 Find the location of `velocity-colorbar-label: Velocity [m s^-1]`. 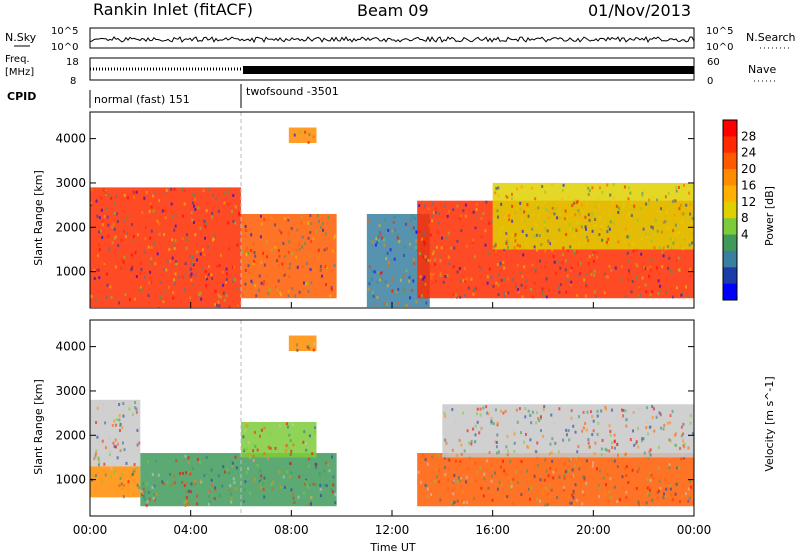

velocity-colorbar-label: Velocity [m s^-1] is located at coordinates (769, 423).